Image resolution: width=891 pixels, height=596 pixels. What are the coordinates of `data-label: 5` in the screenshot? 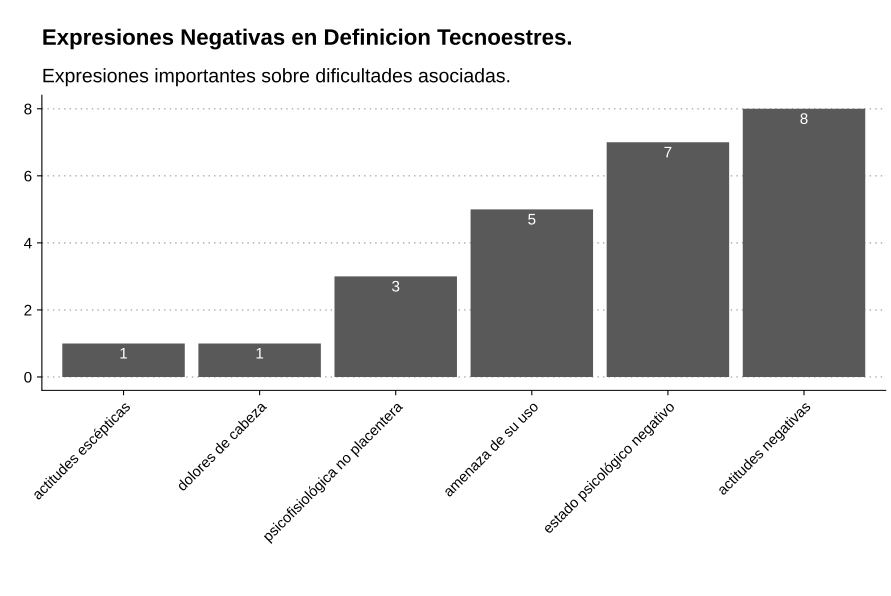 It's located at (532, 219).